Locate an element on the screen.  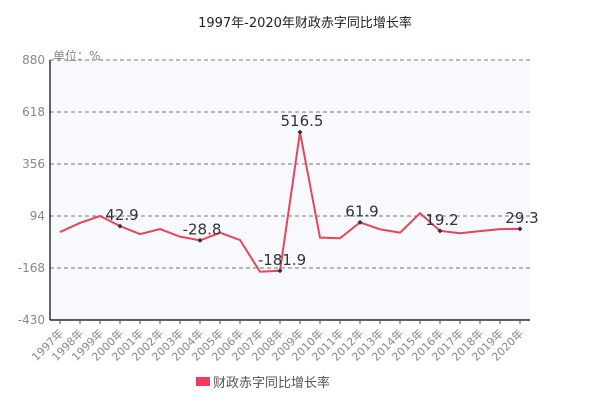
y-tick-label: 880 is located at coordinates (33, 60).